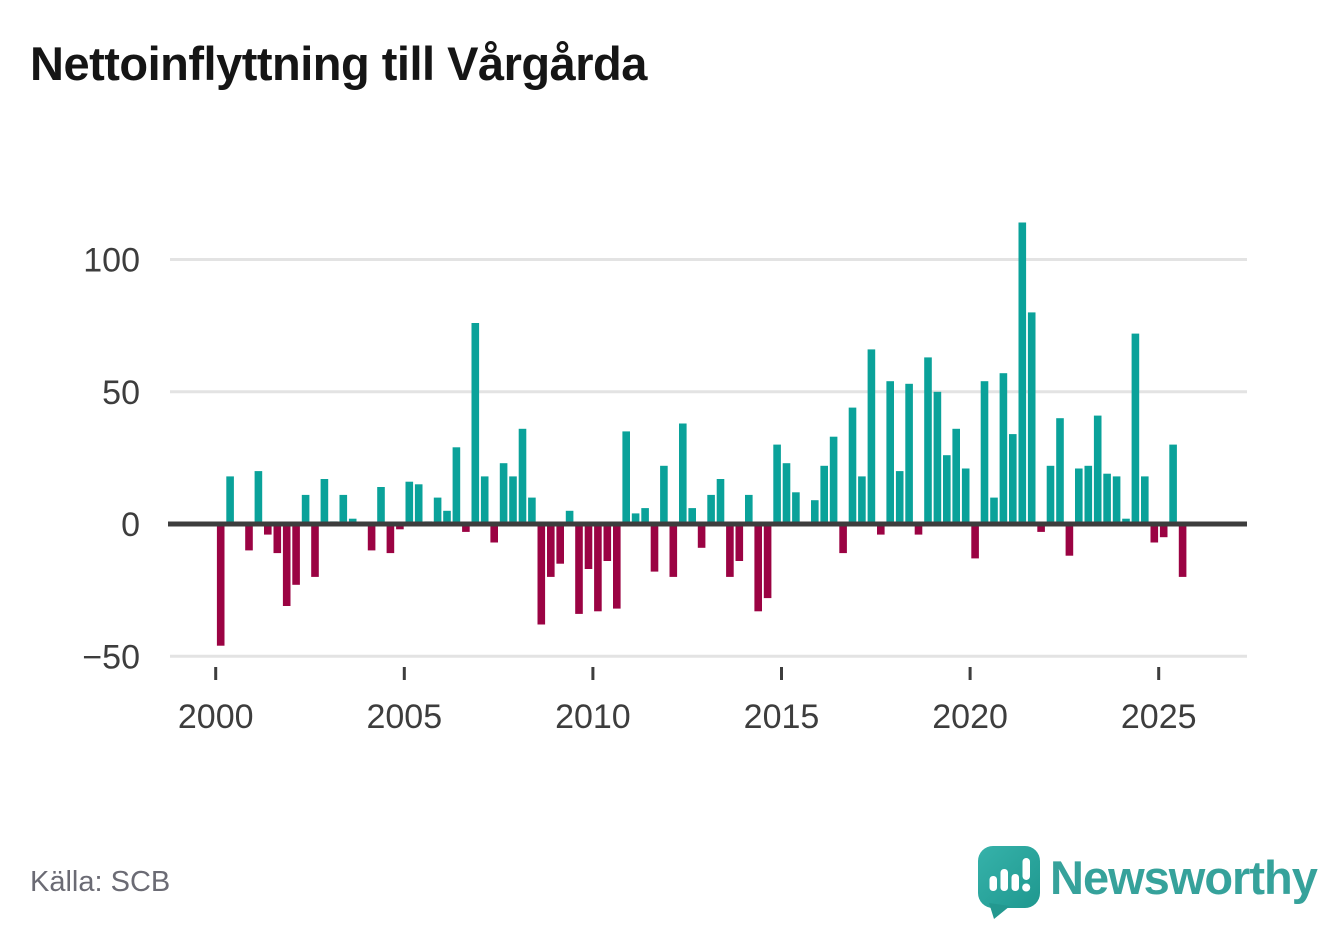 The image size is (1322, 939). I want to click on bar-2010Q1, so click(598, 568).